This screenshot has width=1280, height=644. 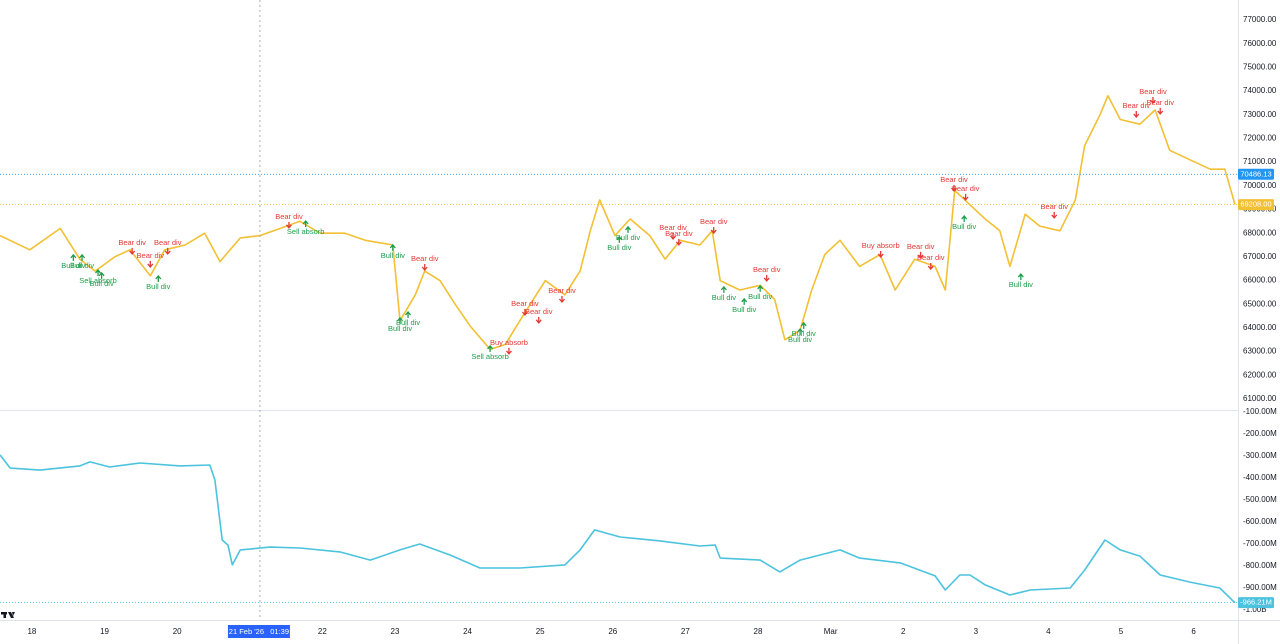 I want to click on y-tick-label: 65000.00, so click(x=1260, y=303).